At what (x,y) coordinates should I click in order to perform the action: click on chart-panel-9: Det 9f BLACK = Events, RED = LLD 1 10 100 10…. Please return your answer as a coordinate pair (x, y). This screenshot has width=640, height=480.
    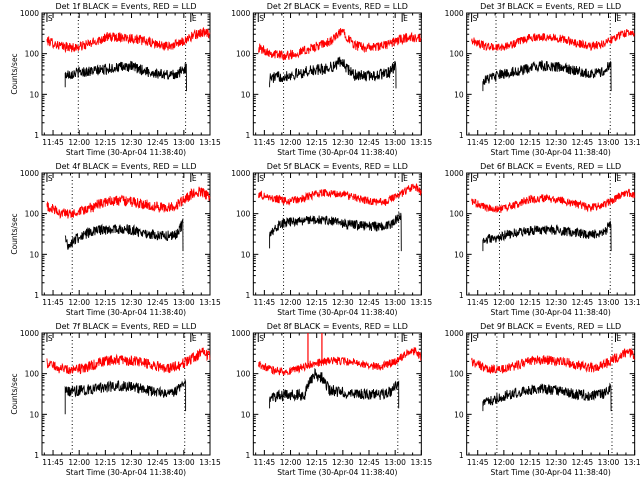
    Looking at the image, I should click on (542, 399).